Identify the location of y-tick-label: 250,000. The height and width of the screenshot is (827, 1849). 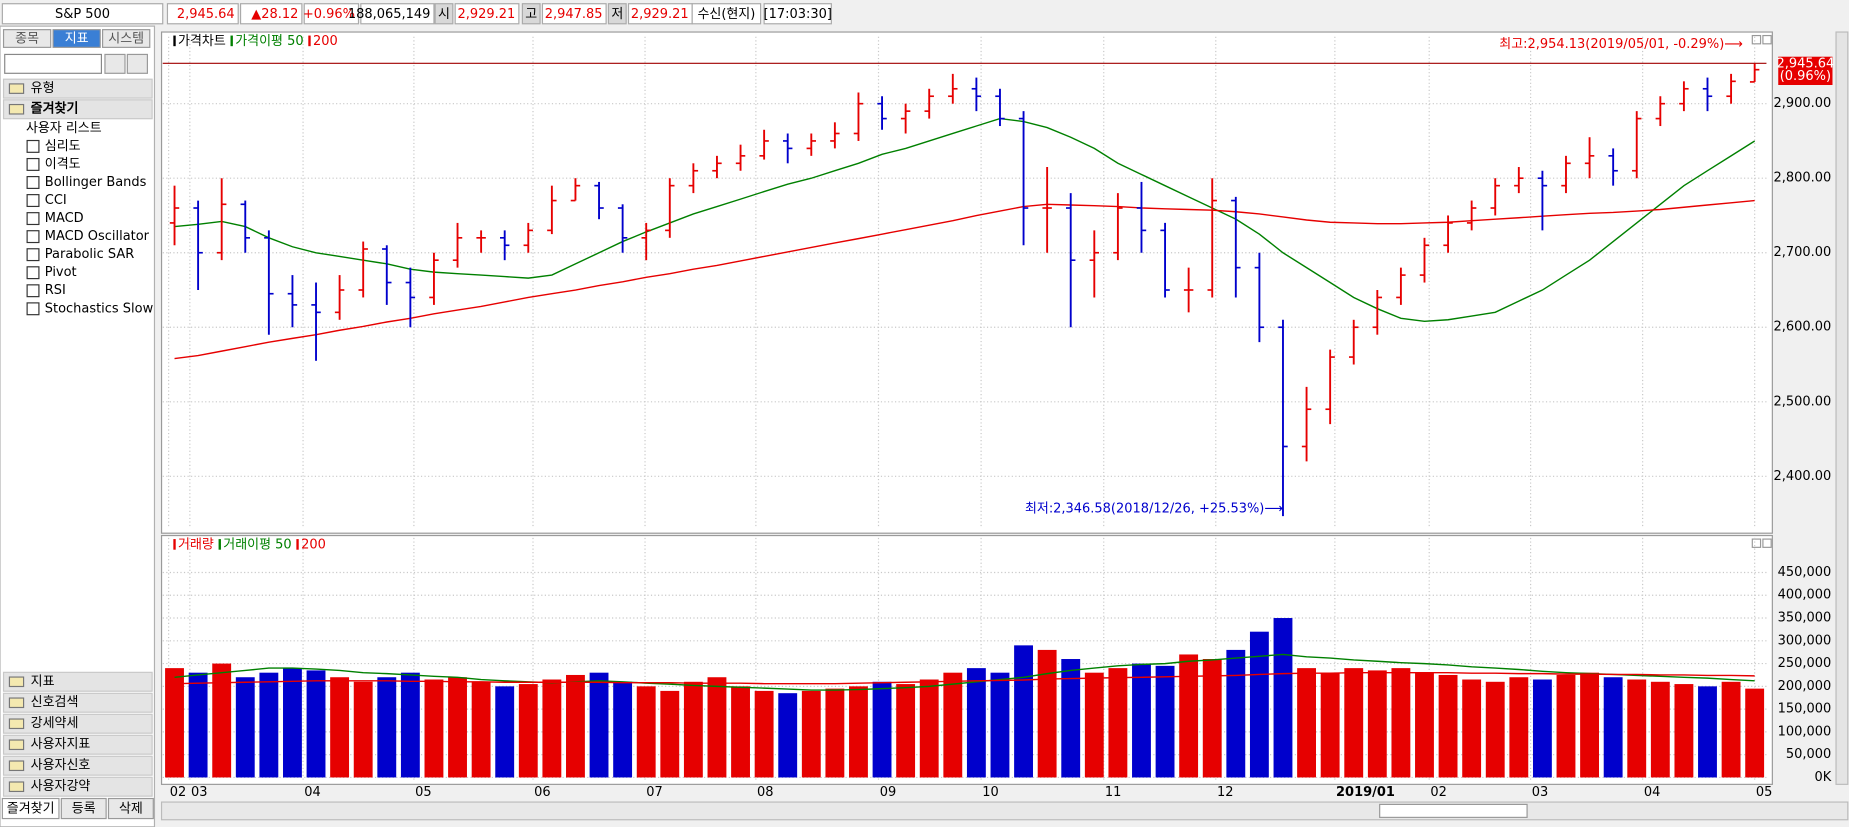
(1805, 663).